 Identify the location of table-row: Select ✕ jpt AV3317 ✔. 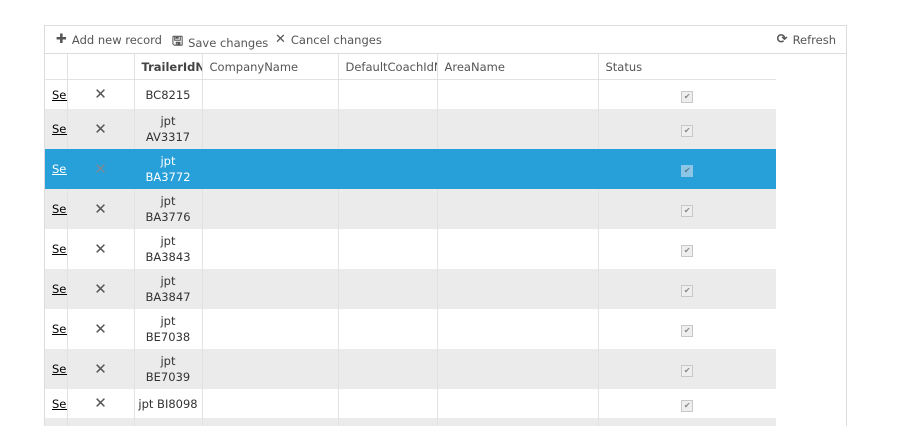
(410, 129).